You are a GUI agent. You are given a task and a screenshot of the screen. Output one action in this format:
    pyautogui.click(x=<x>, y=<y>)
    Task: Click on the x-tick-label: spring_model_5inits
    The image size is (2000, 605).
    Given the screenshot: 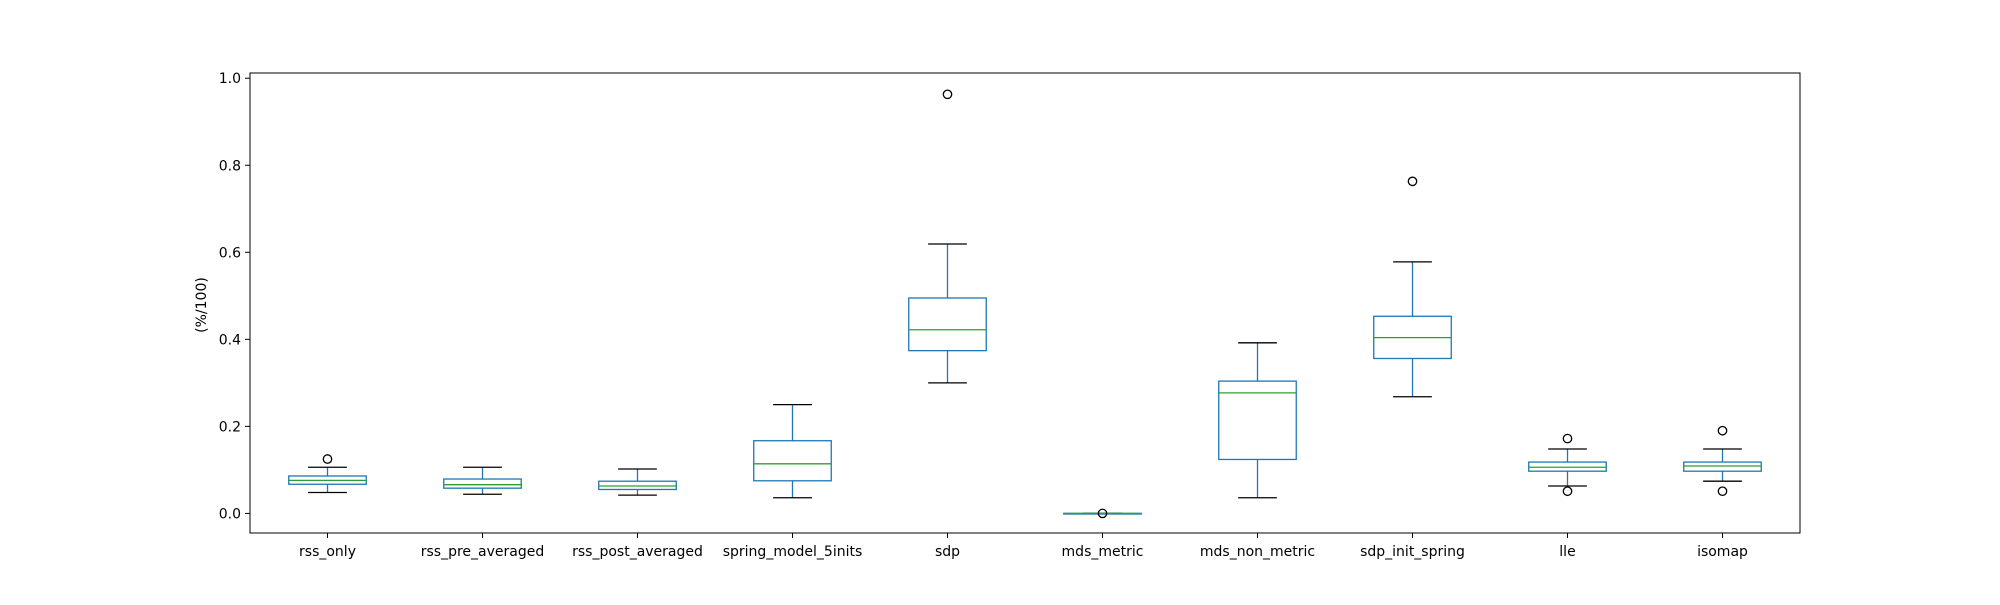 What is the action you would take?
    pyautogui.click(x=793, y=552)
    